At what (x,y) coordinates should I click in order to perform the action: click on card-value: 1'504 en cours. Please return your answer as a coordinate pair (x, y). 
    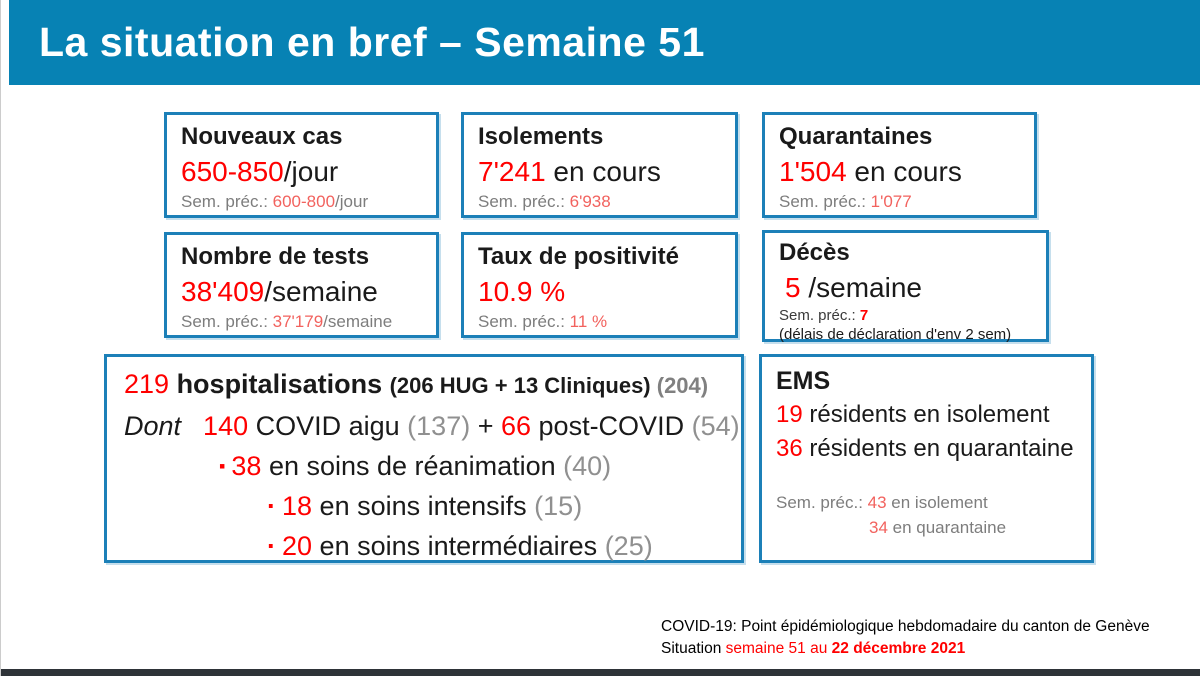
    Looking at the image, I should click on (899, 171).